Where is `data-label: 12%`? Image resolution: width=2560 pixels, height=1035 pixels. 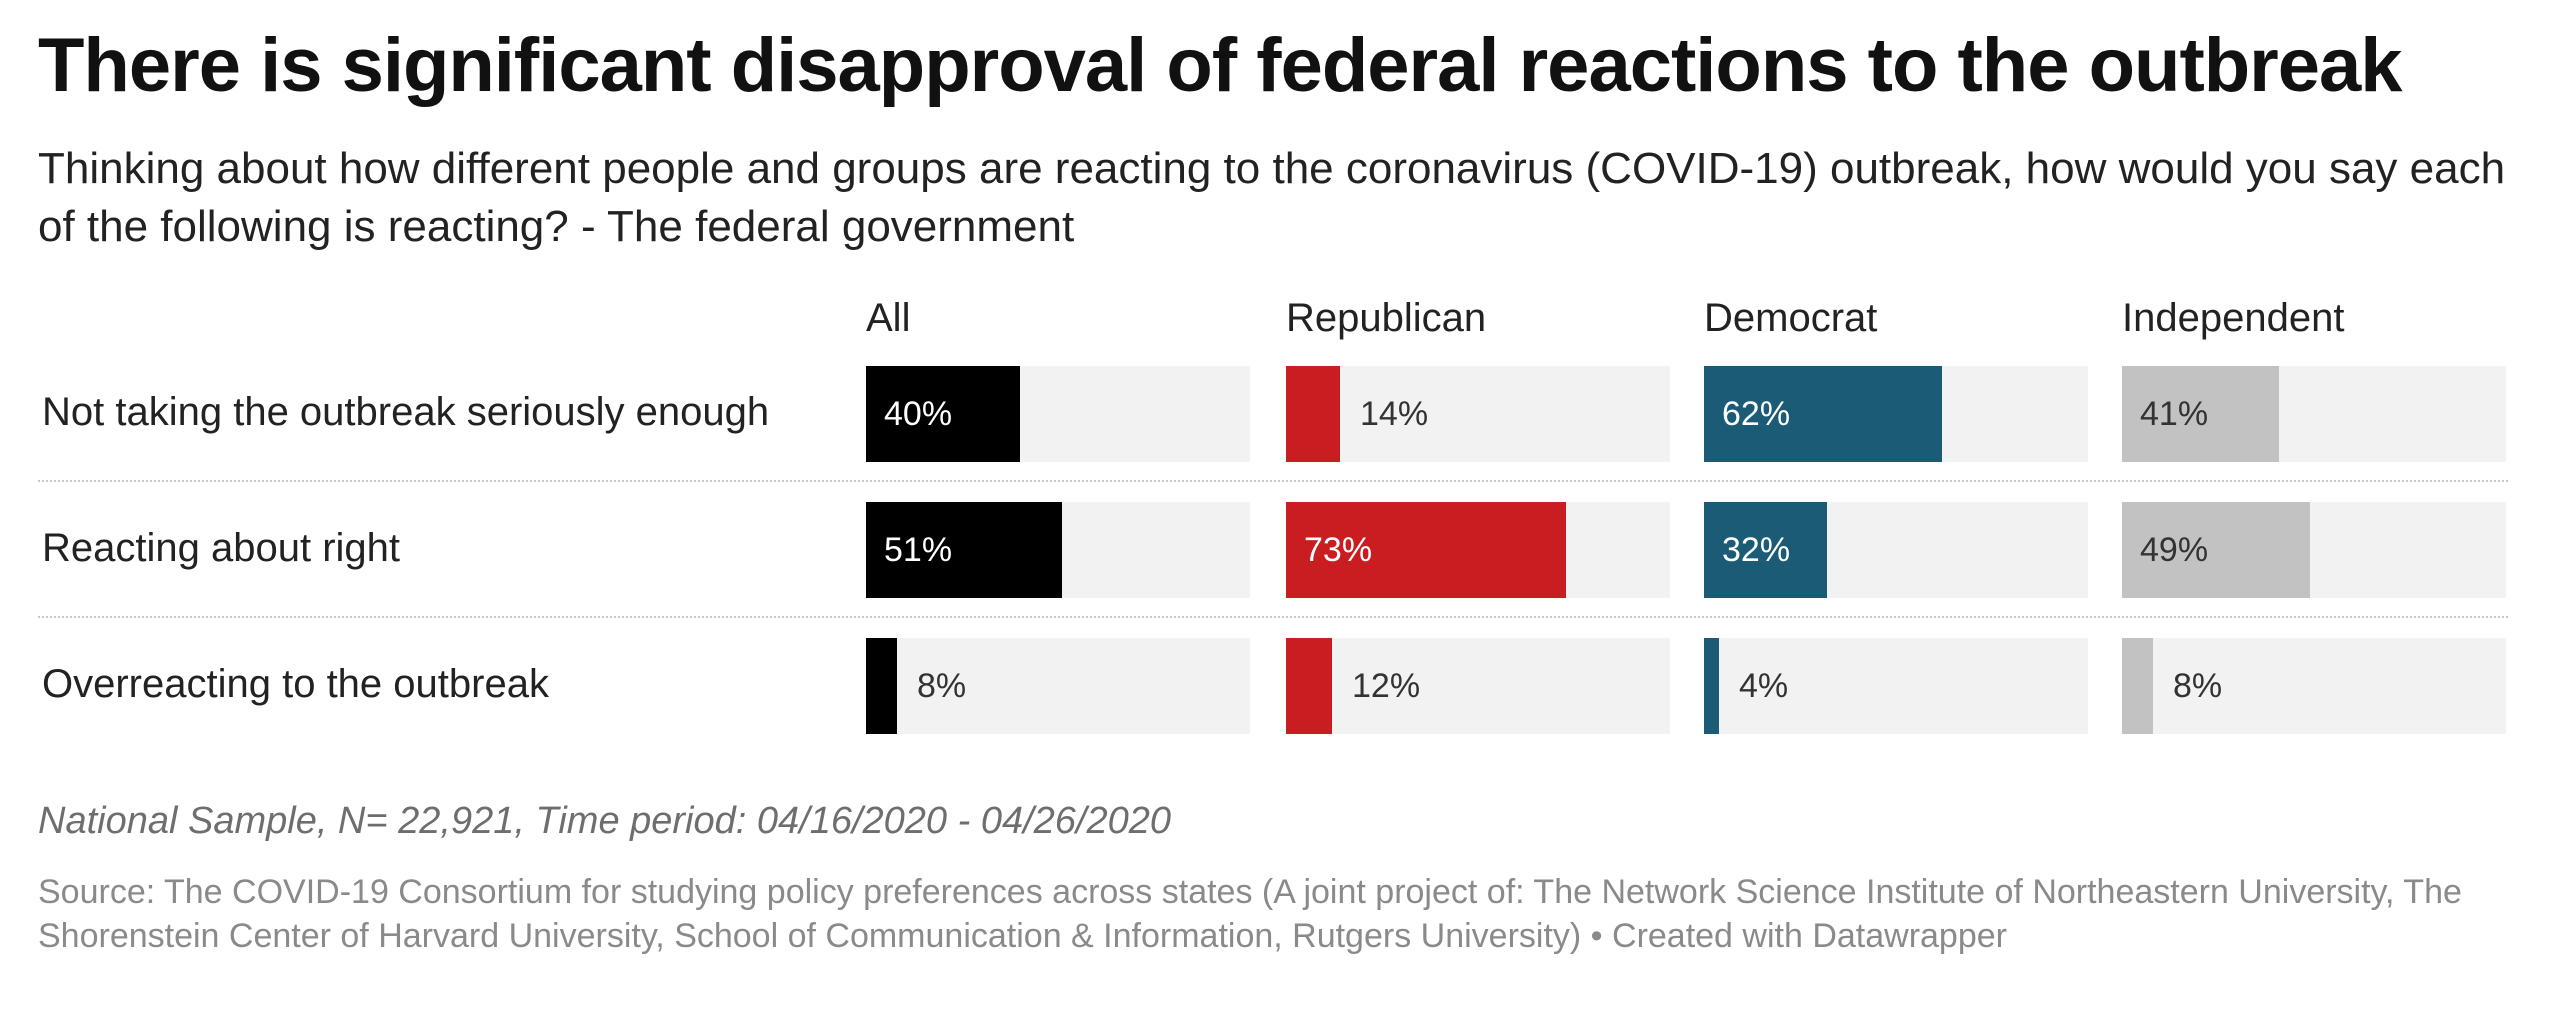 data-label: 12% is located at coordinates (1386, 686).